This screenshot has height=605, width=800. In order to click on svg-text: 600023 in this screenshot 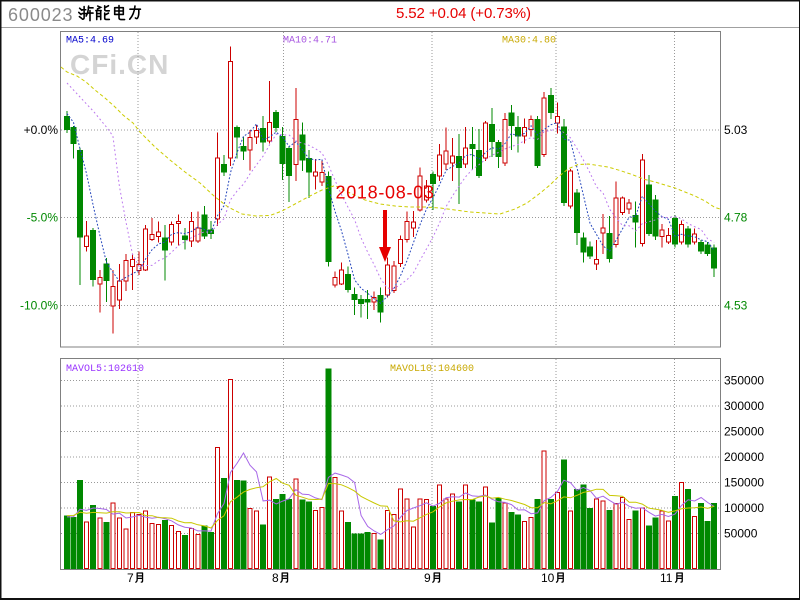, I will do `click(40, 15)`.